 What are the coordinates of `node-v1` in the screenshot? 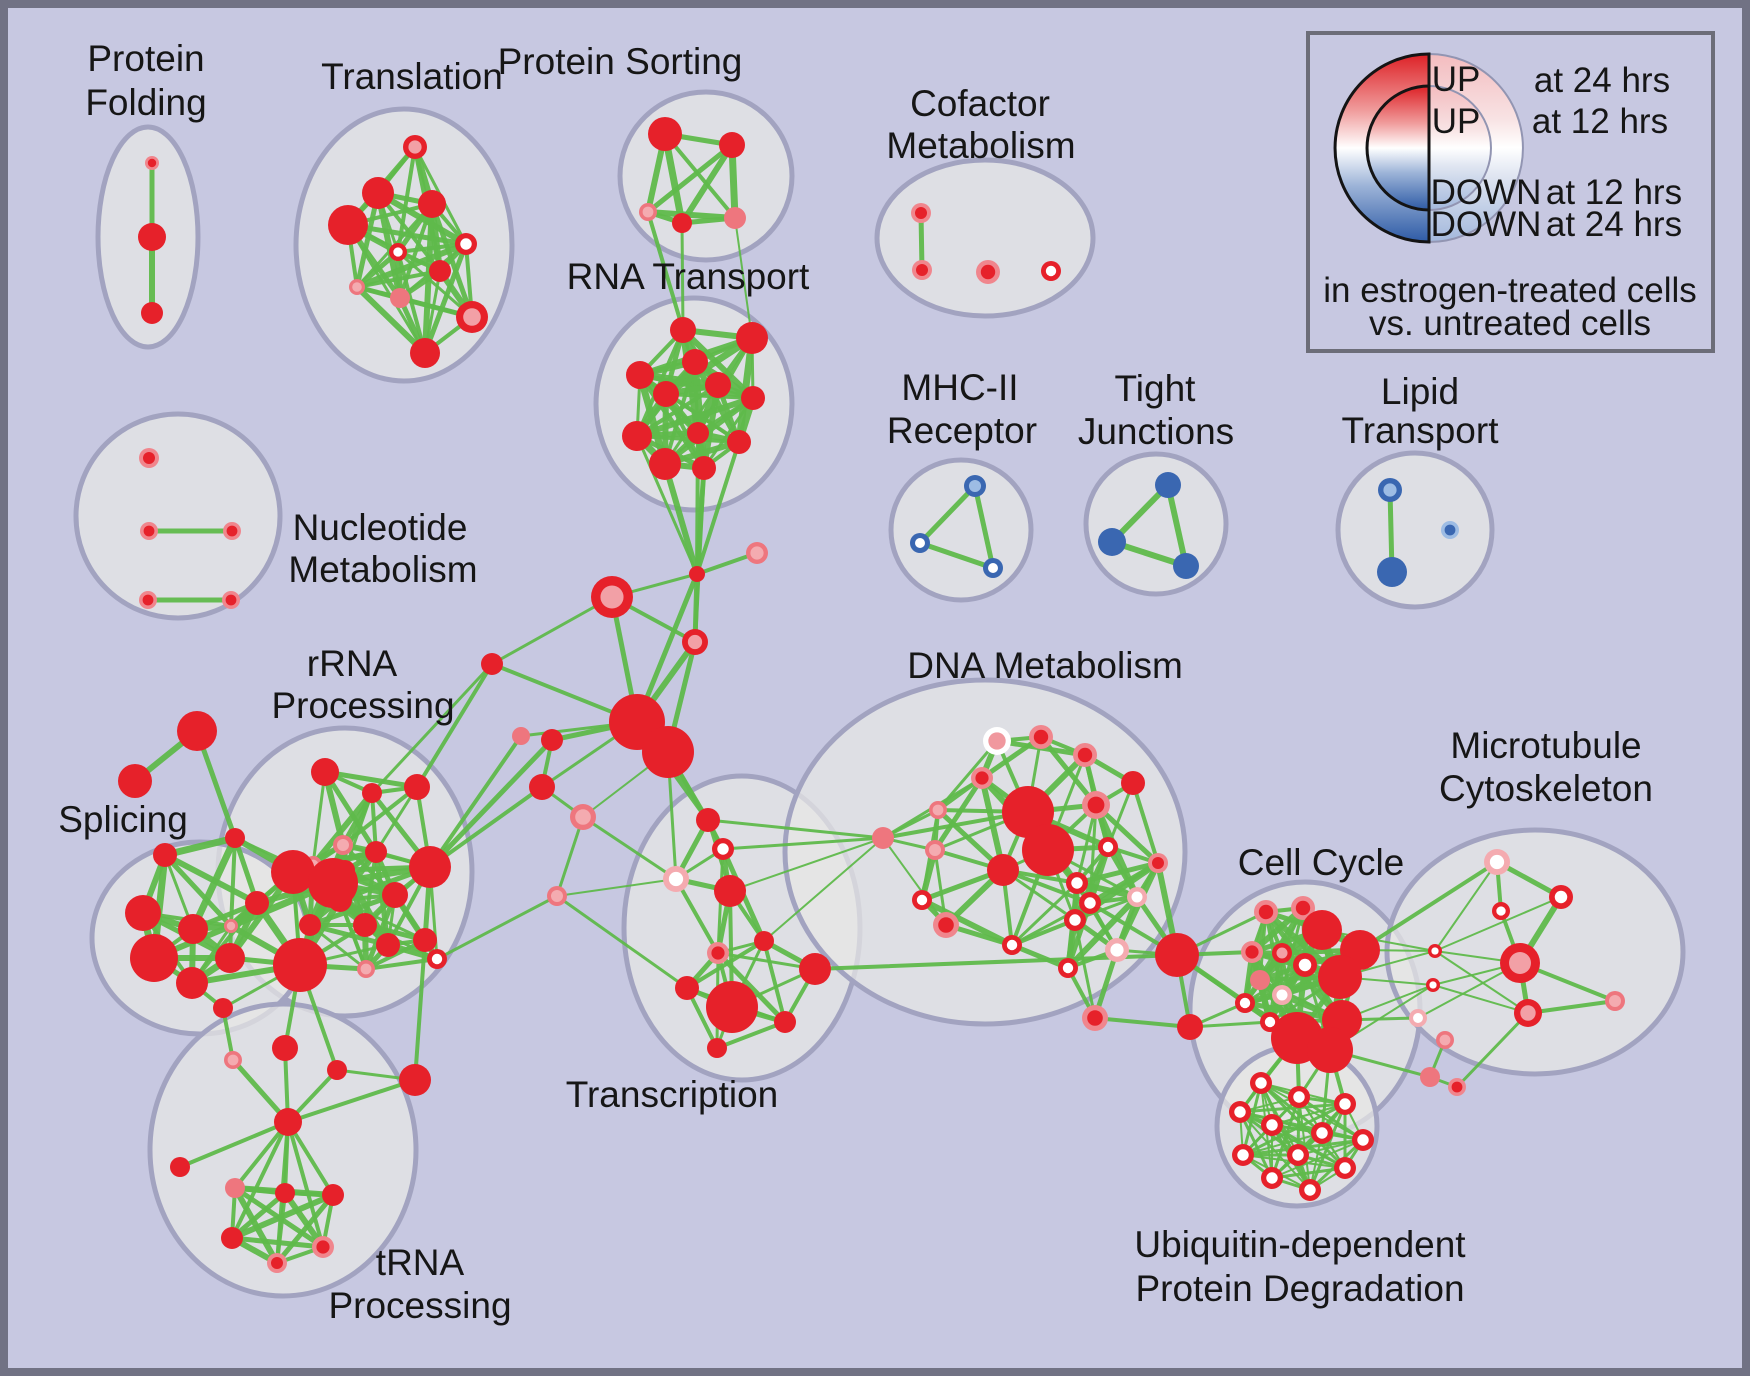 It's located at (708, 820).